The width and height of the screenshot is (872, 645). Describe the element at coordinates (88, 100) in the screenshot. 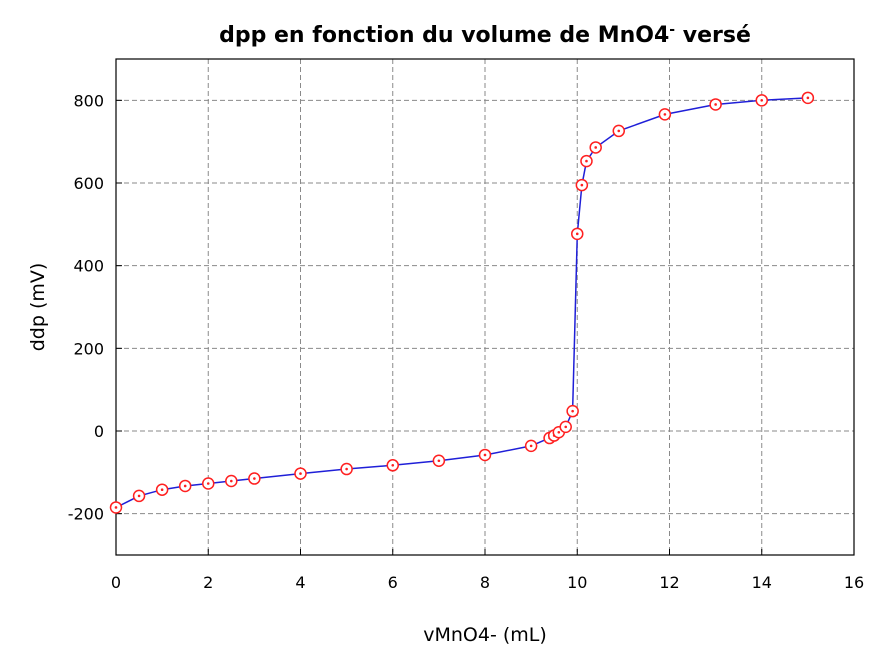

I see `y-tick-label: 800` at that location.